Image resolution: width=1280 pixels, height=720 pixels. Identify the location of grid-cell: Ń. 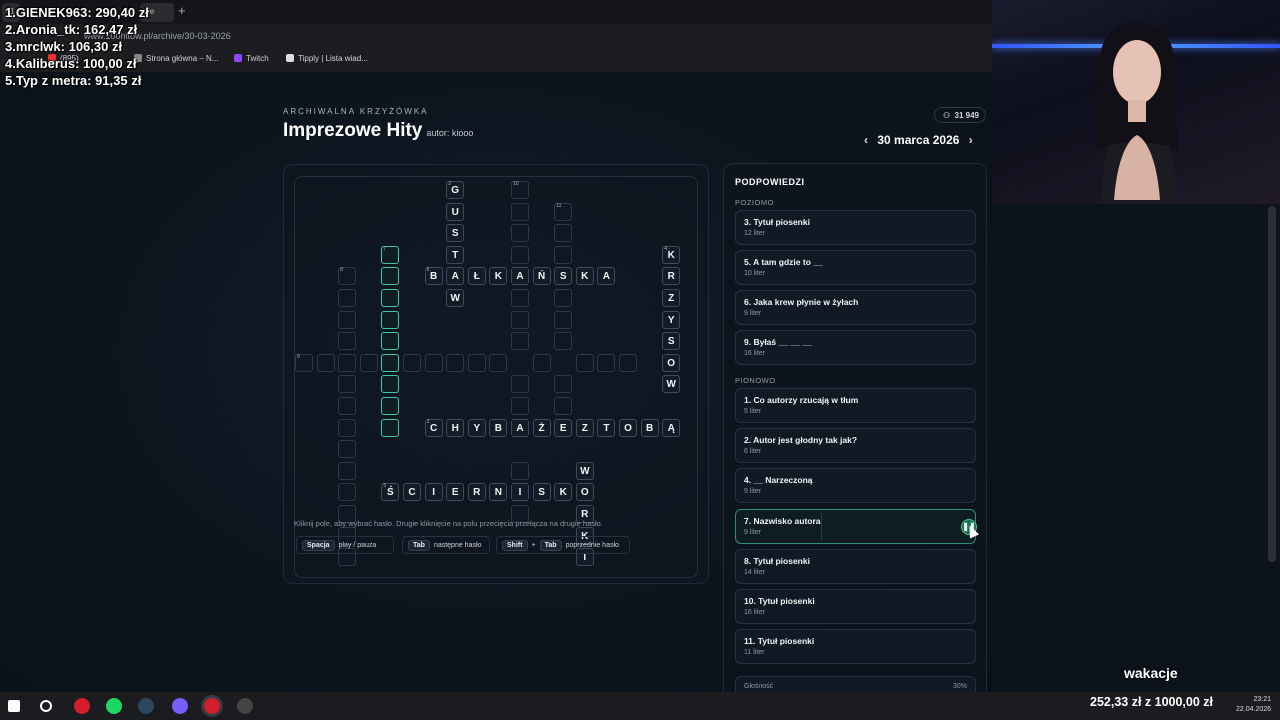
(541, 276).